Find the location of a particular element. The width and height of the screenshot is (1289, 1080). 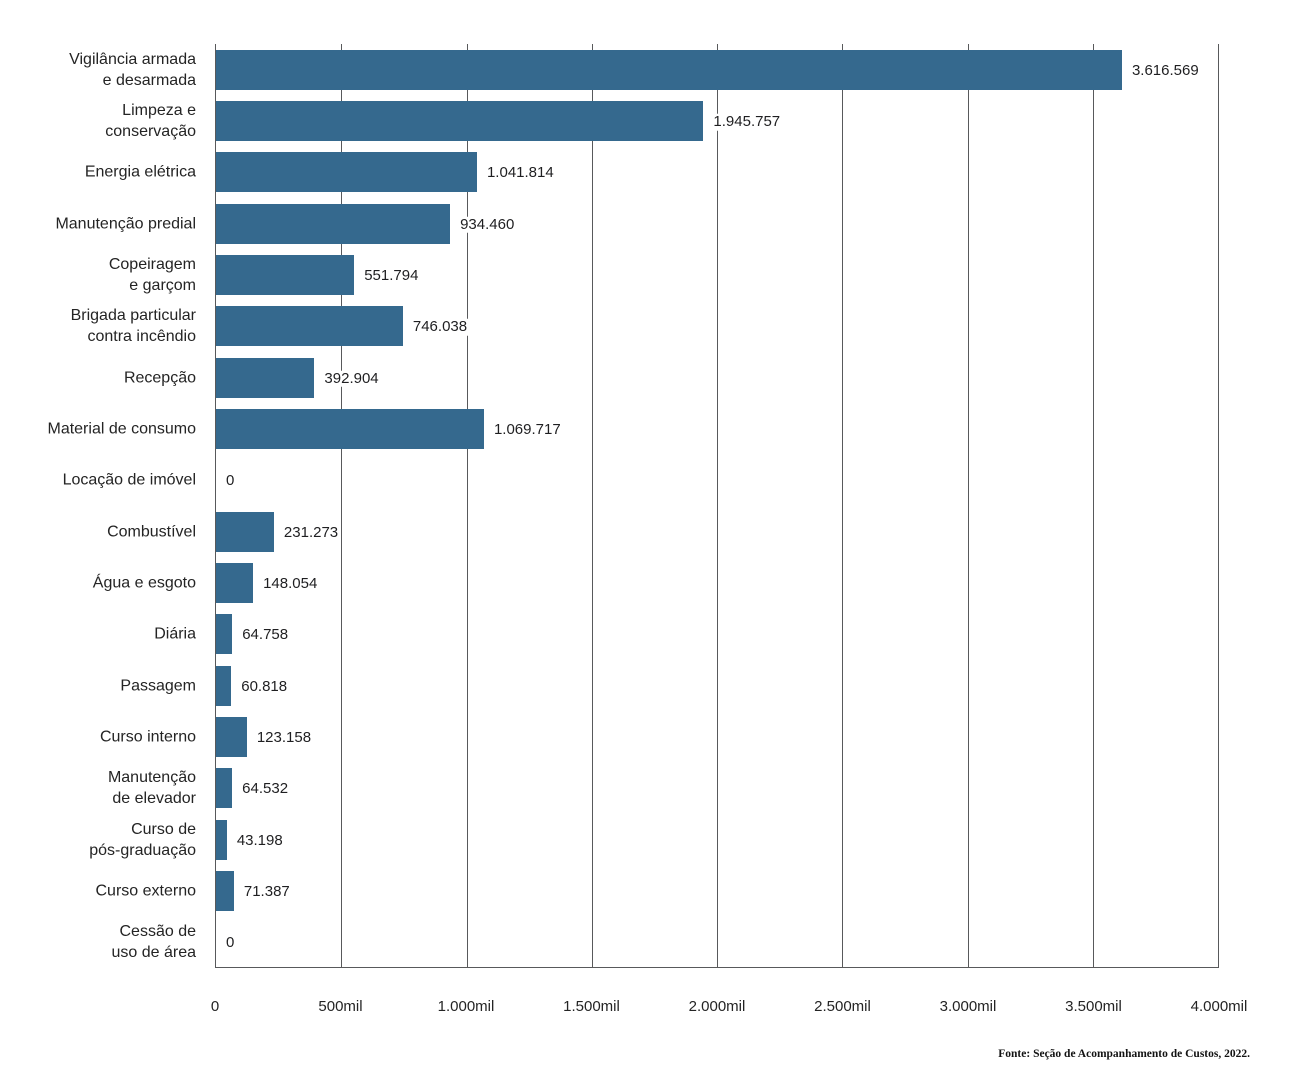

category-label-line: Cessão de is located at coordinates (158, 932).